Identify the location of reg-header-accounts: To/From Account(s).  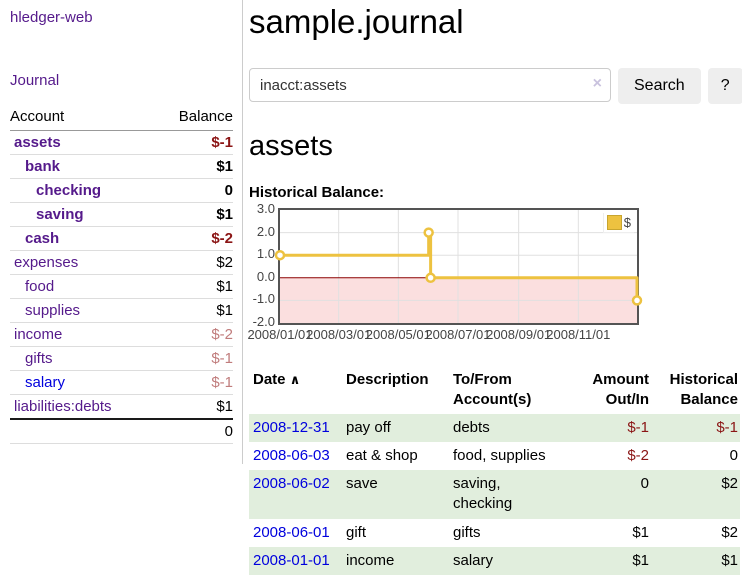
(492, 390).